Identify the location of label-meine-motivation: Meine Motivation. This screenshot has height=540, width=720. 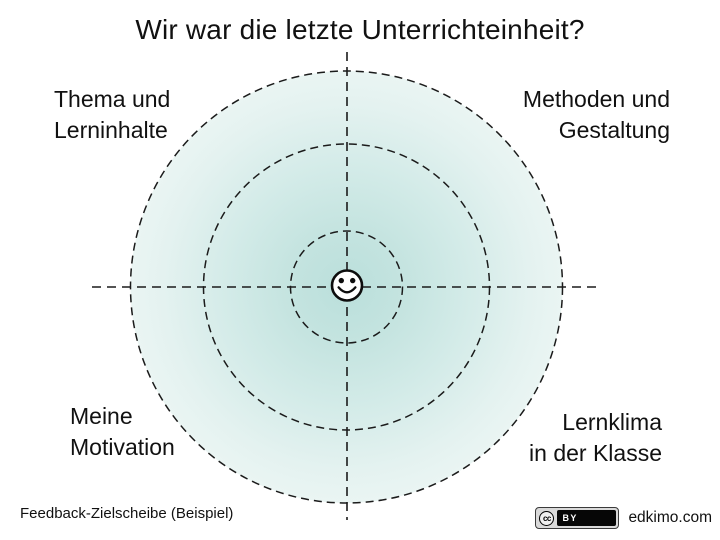
(122, 432).